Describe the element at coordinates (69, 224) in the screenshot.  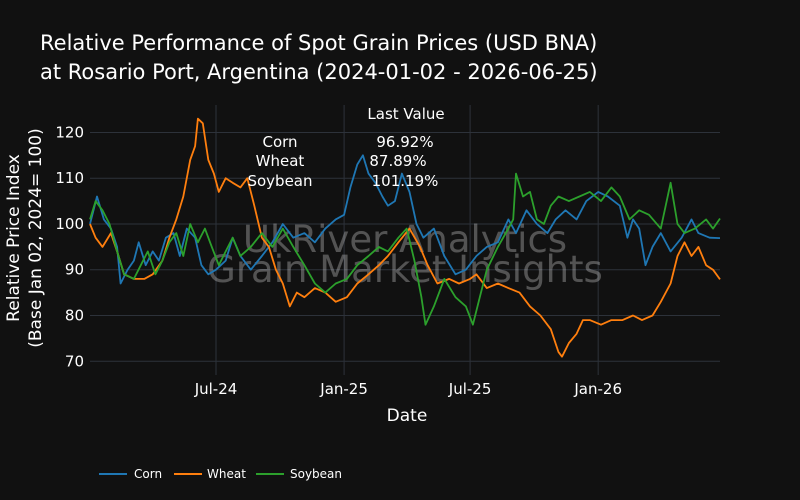
I see `y-tick-label-100: 100` at that location.